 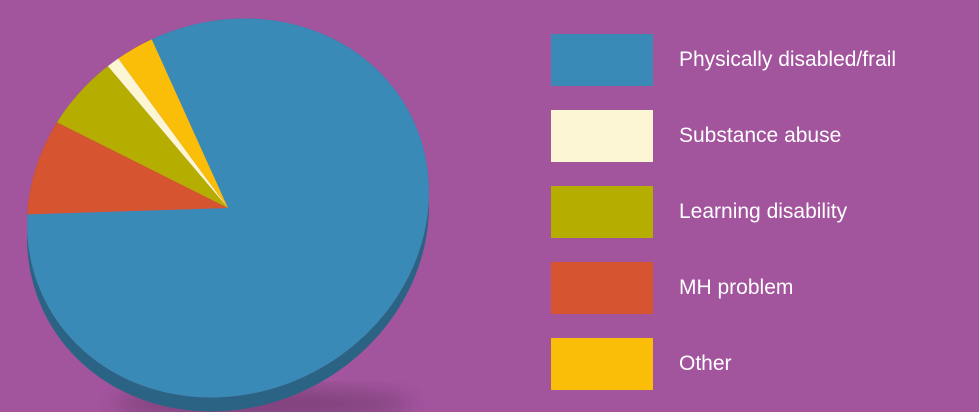 I want to click on legend-label: MH problem, so click(x=736, y=287).